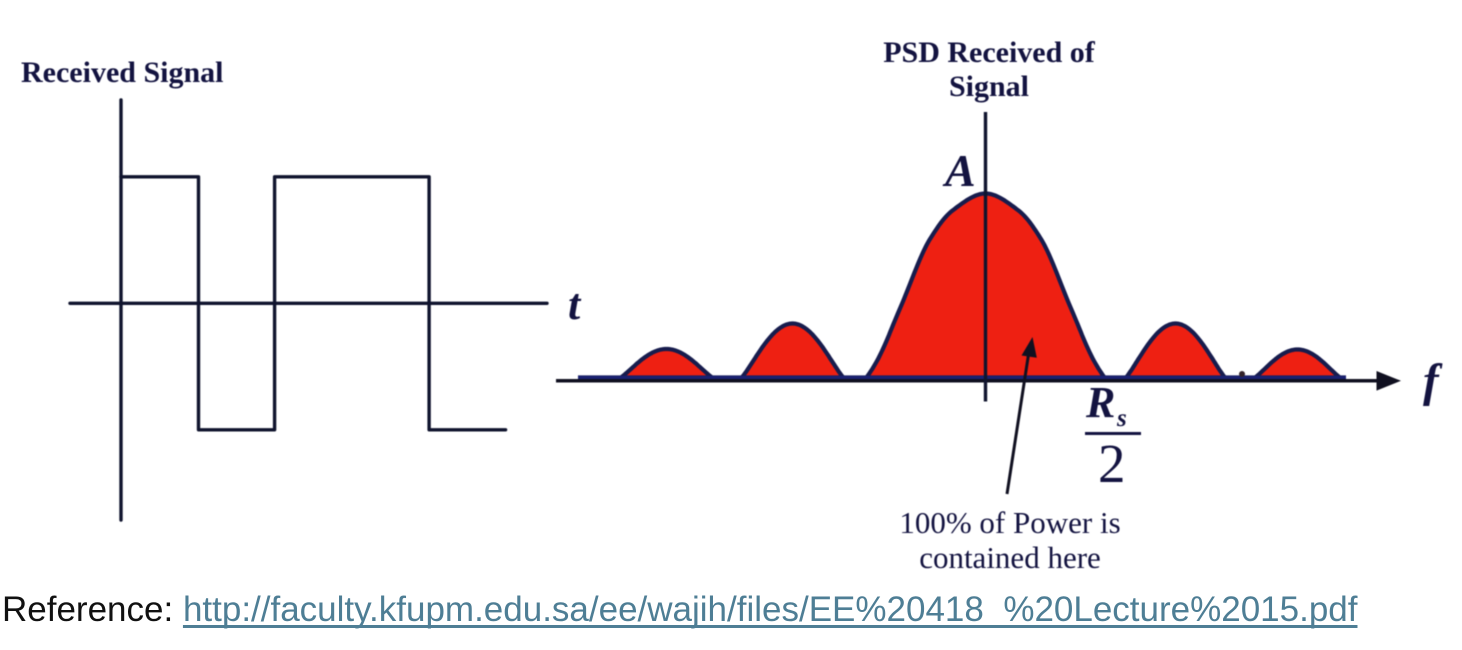  Describe the element at coordinates (989, 86) in the screenshot. I see `svg-text: Signal` at that location.